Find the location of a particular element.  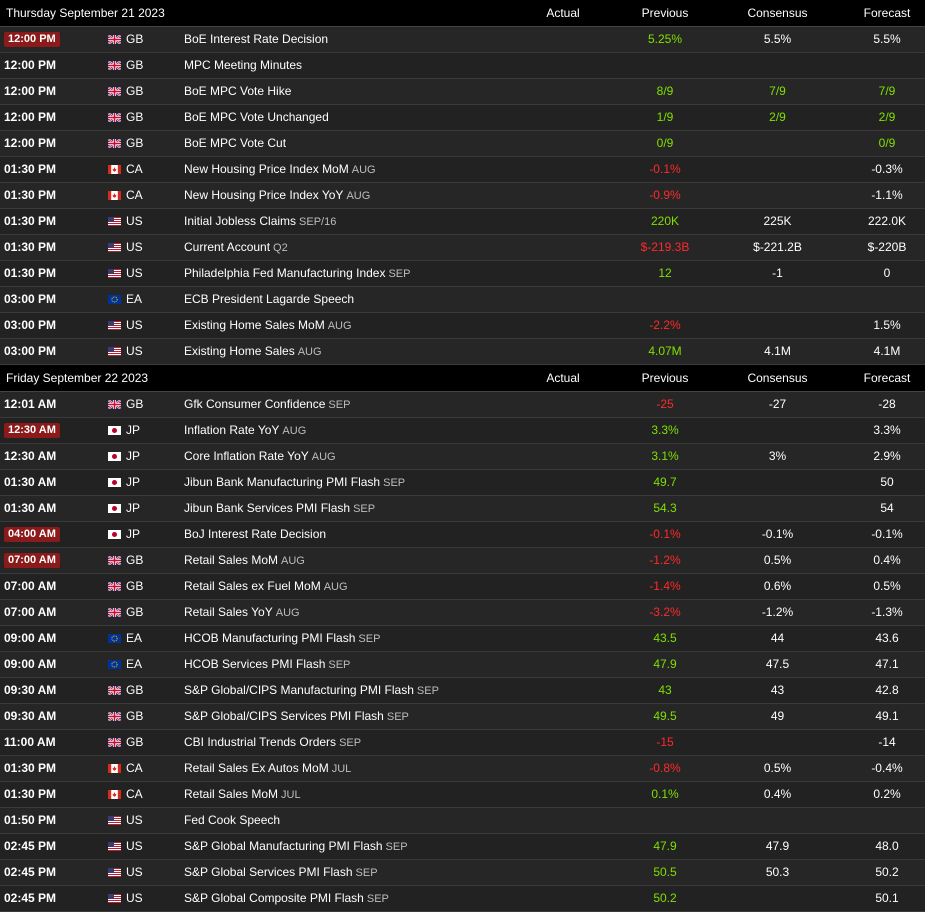

event-name: New Housing Price Index YoY is located at coordinates (264, 195).